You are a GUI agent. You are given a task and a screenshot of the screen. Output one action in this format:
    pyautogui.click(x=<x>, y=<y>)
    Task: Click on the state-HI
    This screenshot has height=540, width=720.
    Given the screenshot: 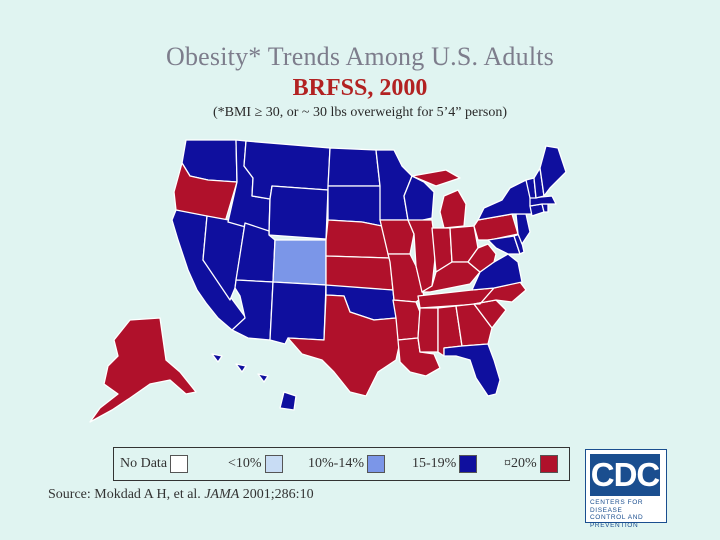 What is the action you would take?
    pyautogui.click(x=254, y=382)
    